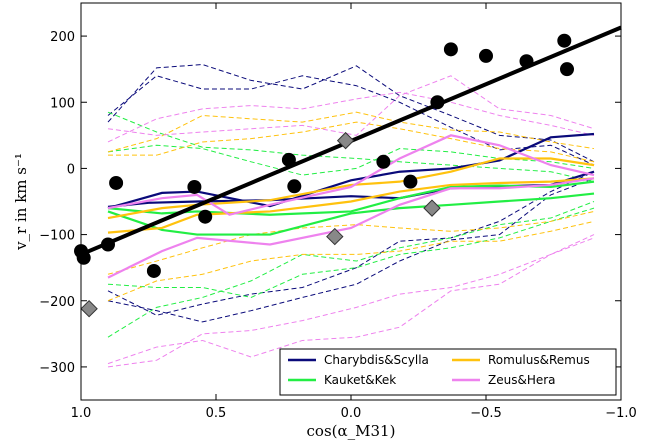 Image resolution: width=650 pixels, height=441 pixels. I want to click on x-tick-label: 0.5, so click(216, 413).